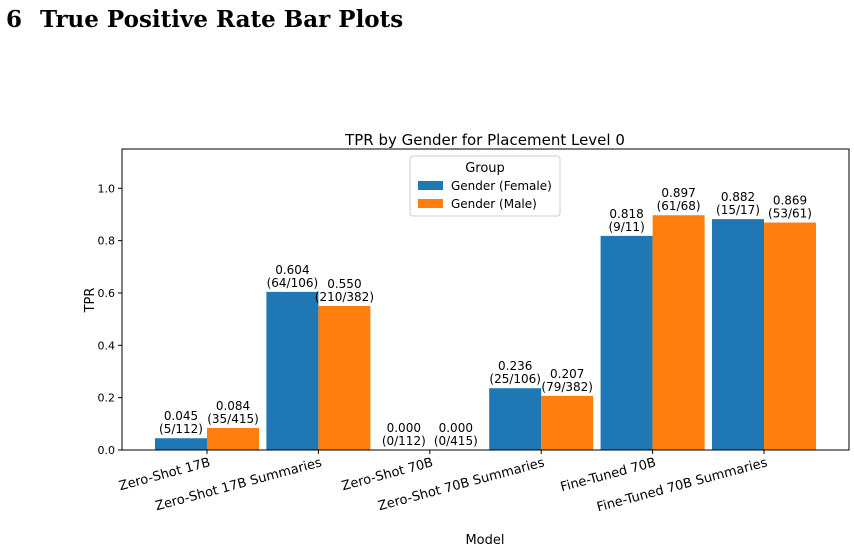 The height and width of the screenshot is (551, 854). I want to click on y-tick-label: 0.0, so click(107, 450).